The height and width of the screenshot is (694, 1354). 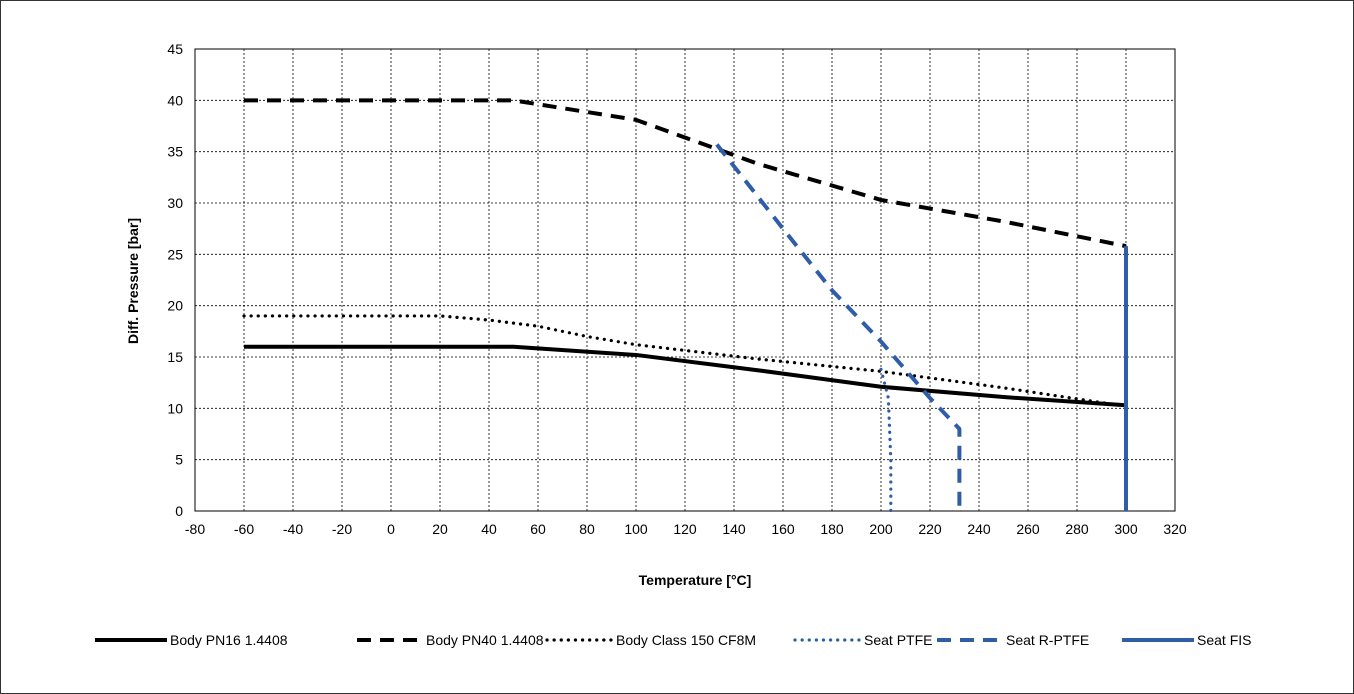 What do you see at coordinates (179, 511) in the screenshot?
I see `y-tick-label: 0` at bounding box center [179, 511].